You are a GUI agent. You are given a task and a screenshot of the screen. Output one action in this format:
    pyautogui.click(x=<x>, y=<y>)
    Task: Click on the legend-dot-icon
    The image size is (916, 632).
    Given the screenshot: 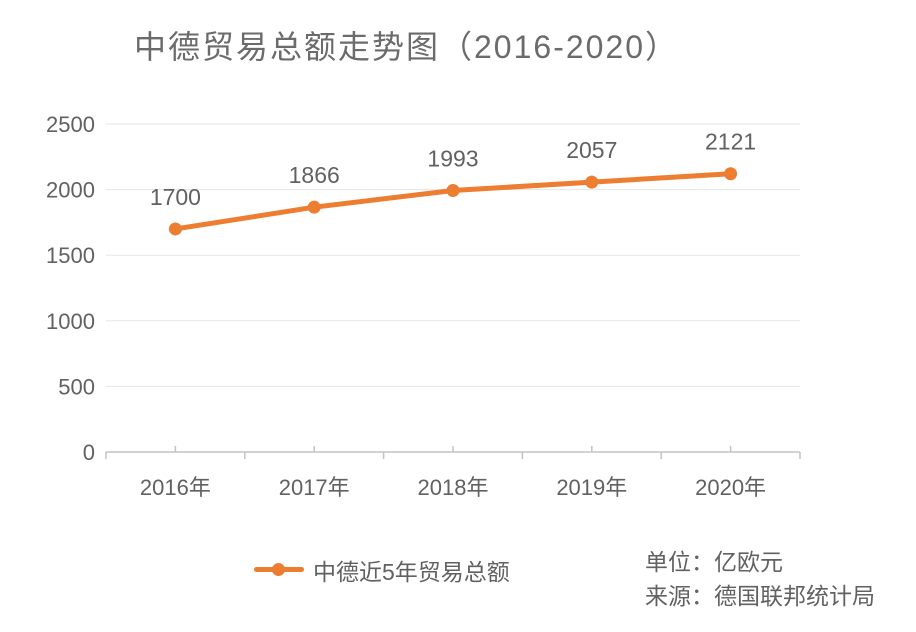 What is the action you would take?
    pyautogui.click(x=278, y=569)
    